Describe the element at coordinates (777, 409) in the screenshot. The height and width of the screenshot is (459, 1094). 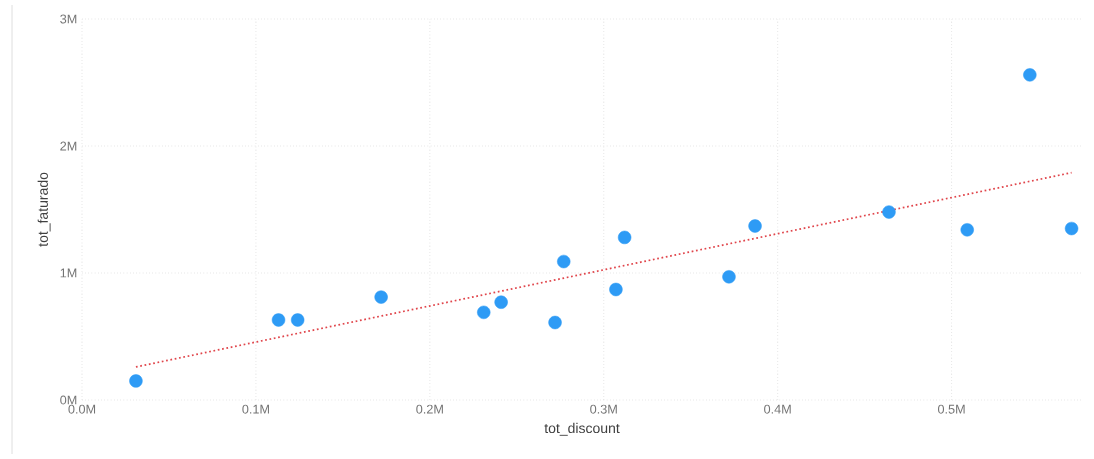
I see `x-tick-label: 0.4M` at that location.